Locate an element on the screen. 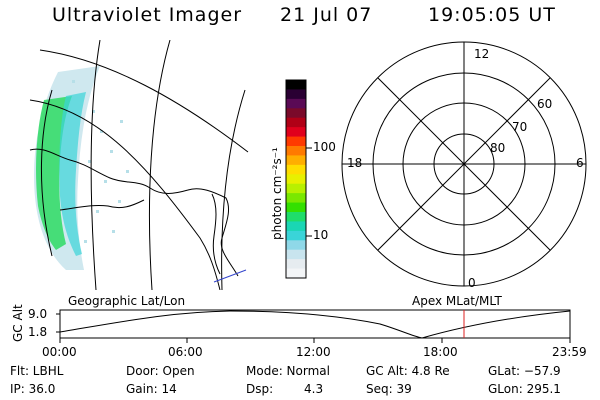  polar-caption: Apex MLat/MLT is located at coordinates (457, 301).